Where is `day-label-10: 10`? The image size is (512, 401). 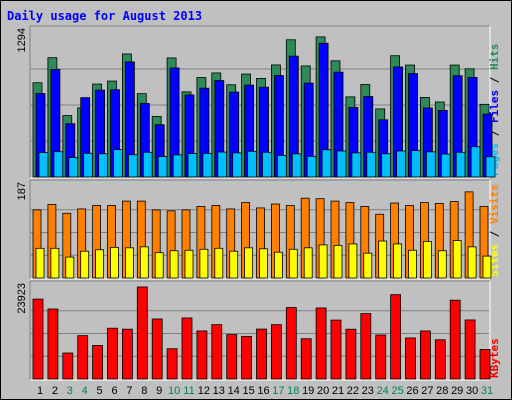 day-label-10: 10 is located at coordinates (174, 391).